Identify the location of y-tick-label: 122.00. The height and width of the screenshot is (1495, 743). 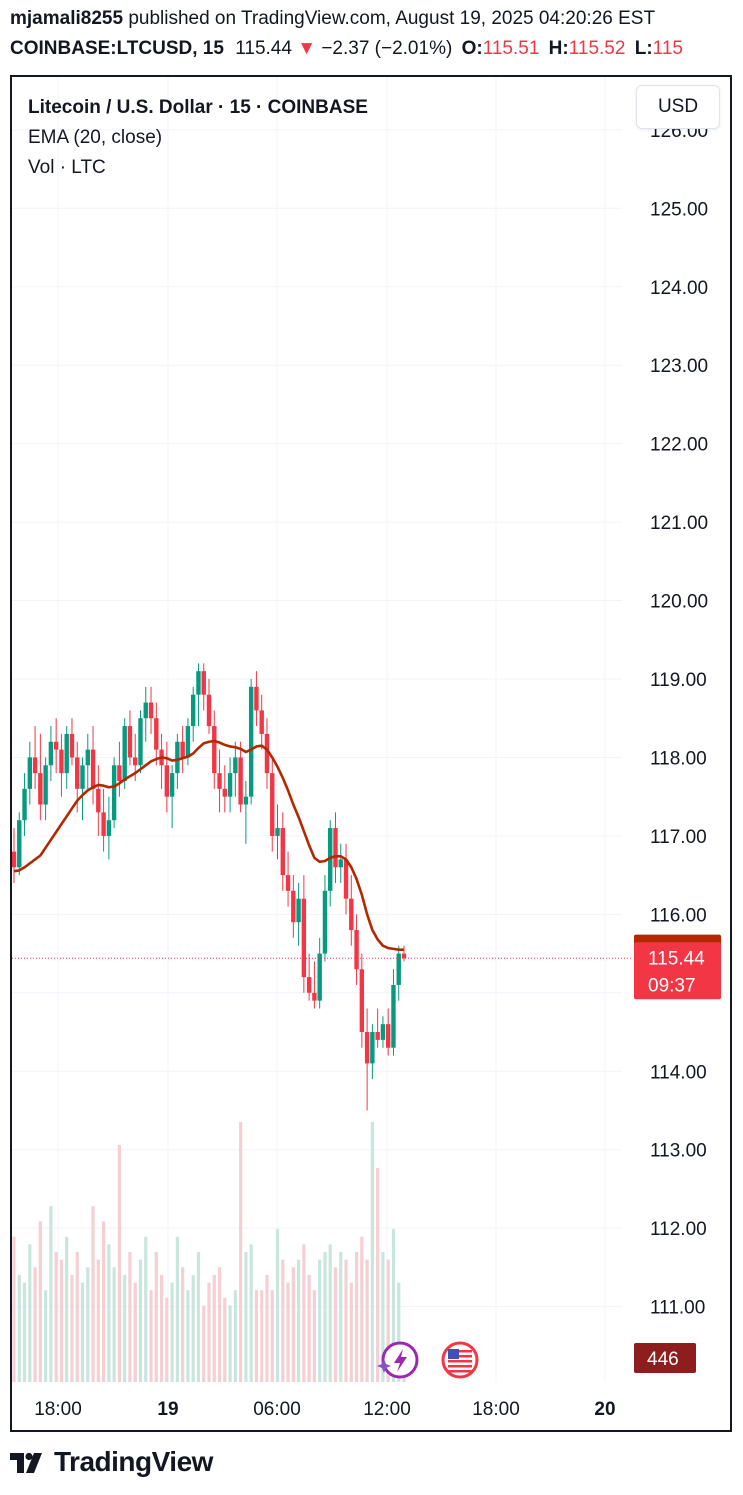
(679, 445).